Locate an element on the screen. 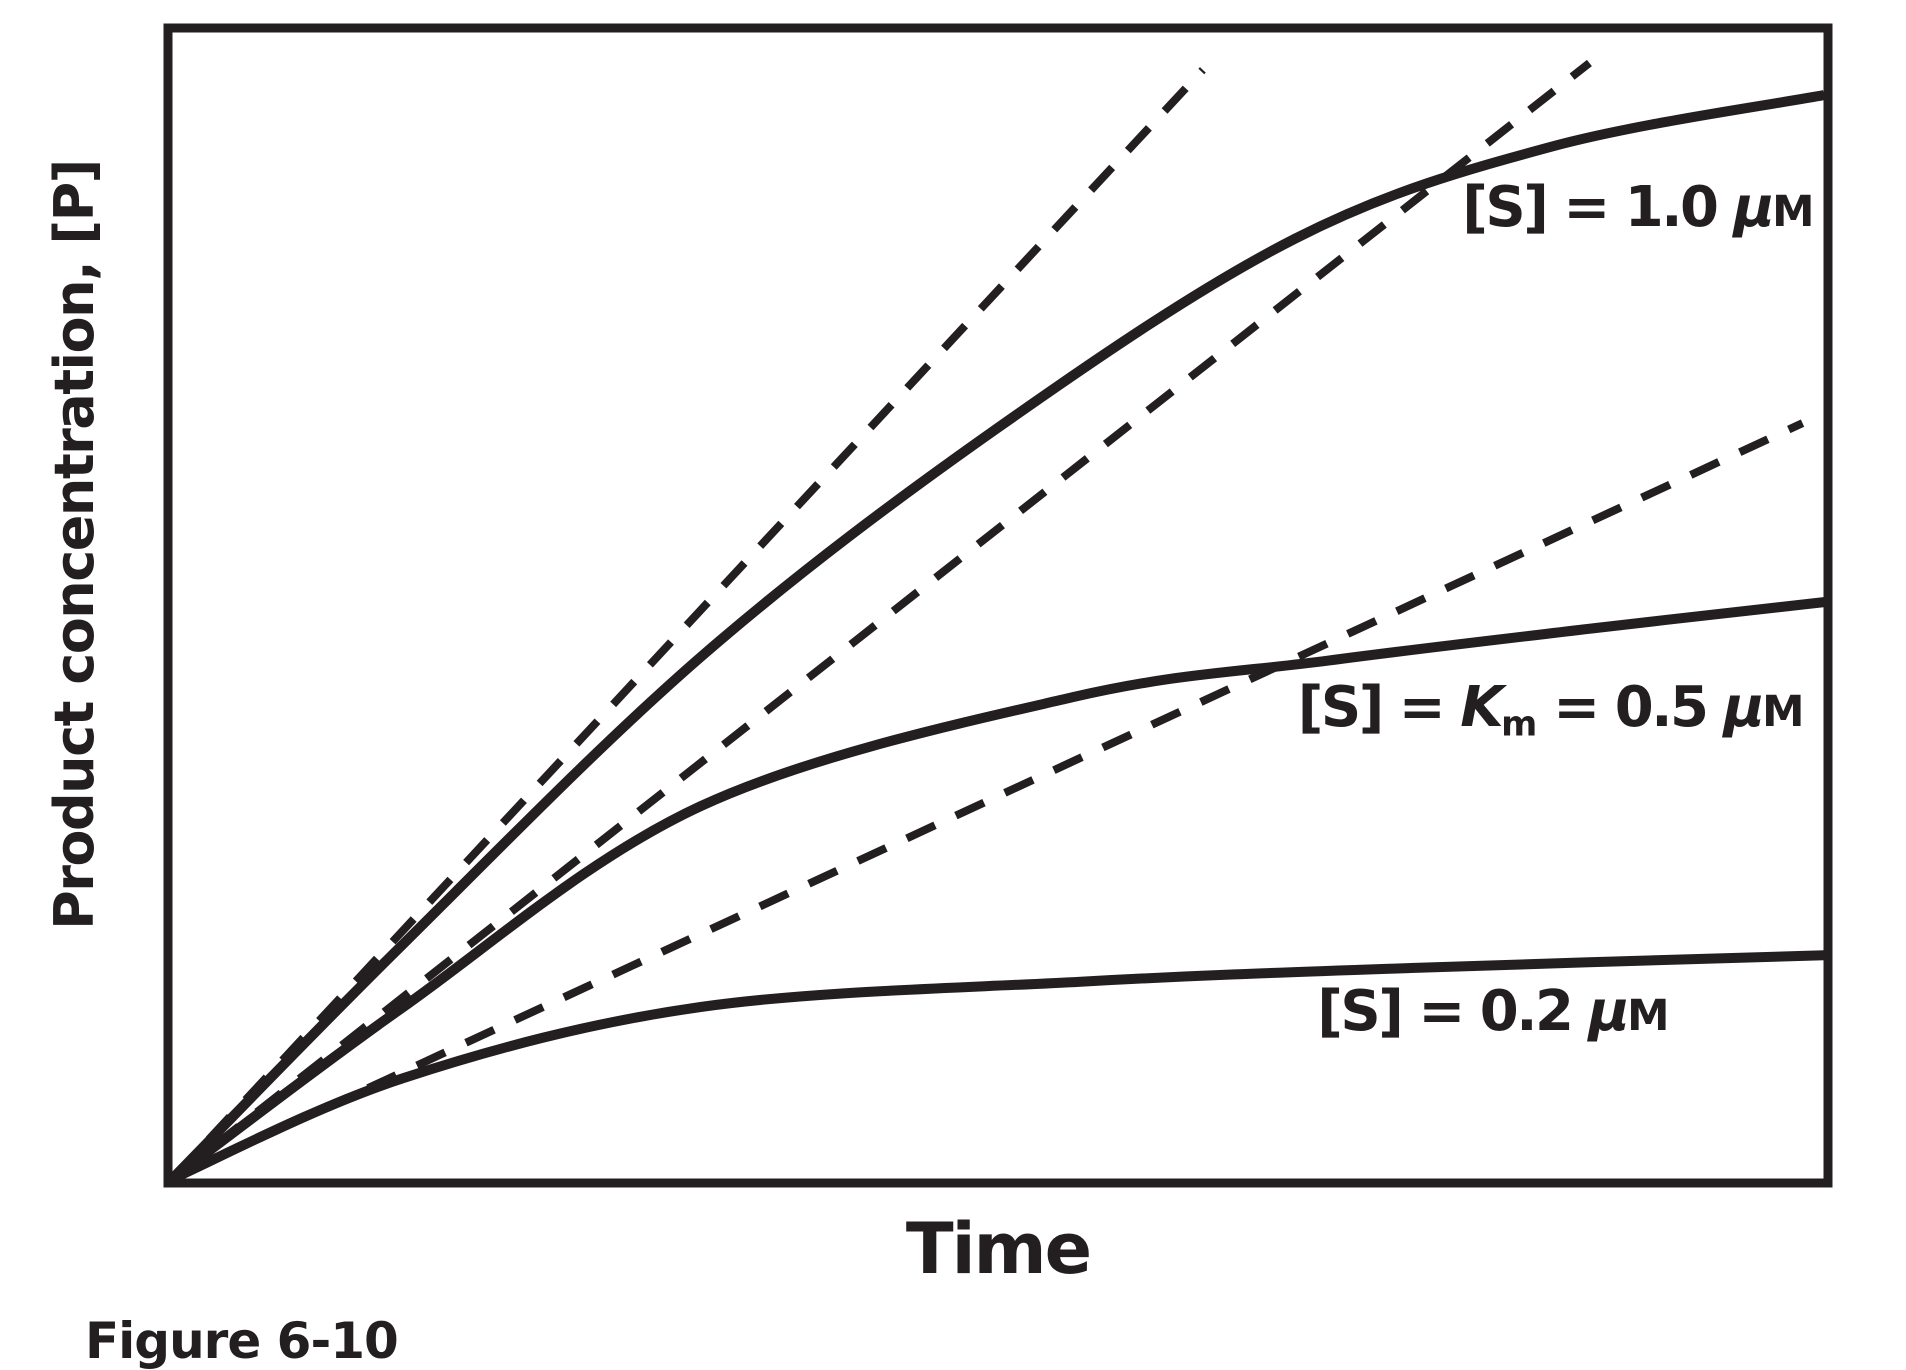  km-subscript: m is located at coordinates (1519, 724).